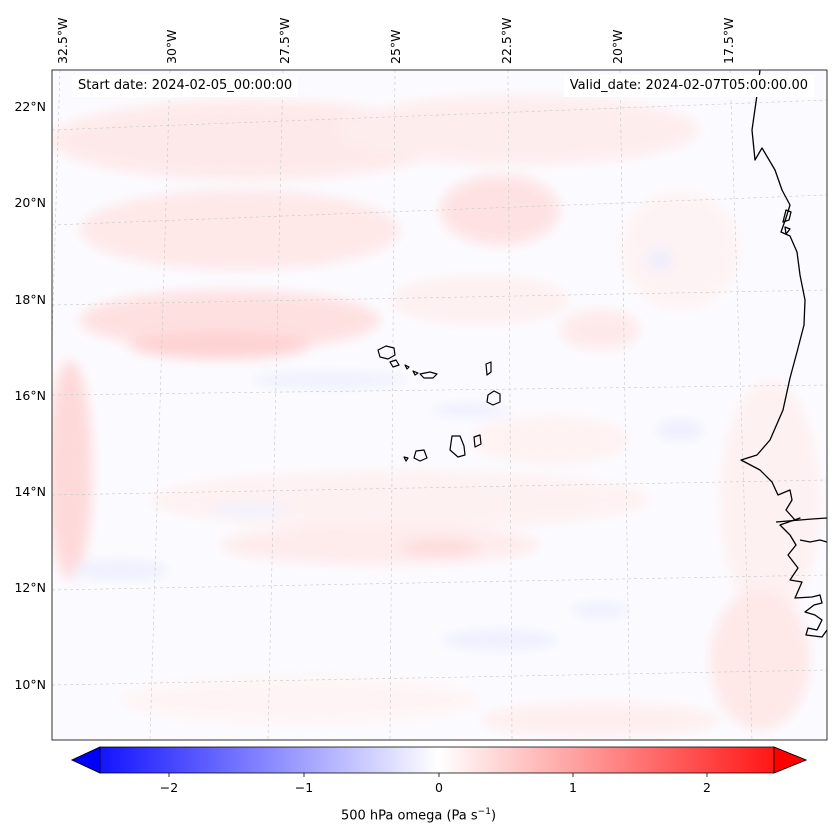 Image resolution: width=837 pixels, height=839 pixels. Describe the element at coordinates (418, 815) in the screenshot. I see `colorbar-label: 500 hPa omega (Pa s−1)` at that location.